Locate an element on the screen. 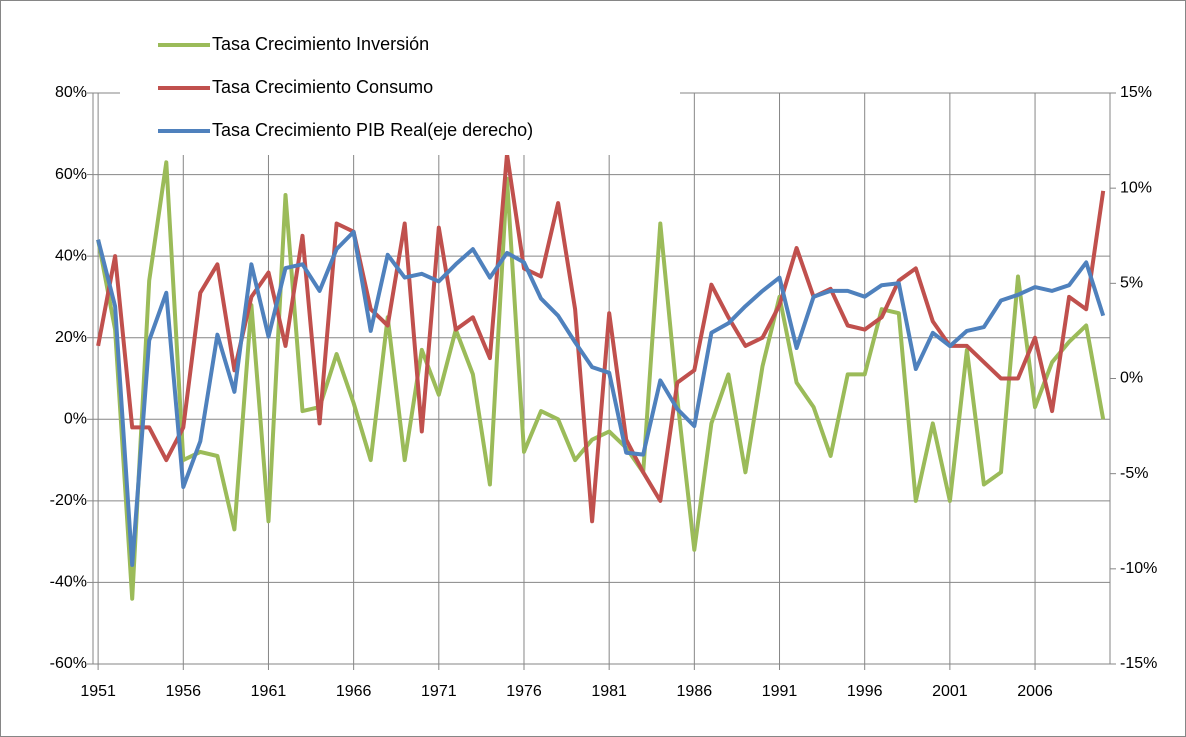  y-tick-label: -20% is located at coordinates (68, 500).